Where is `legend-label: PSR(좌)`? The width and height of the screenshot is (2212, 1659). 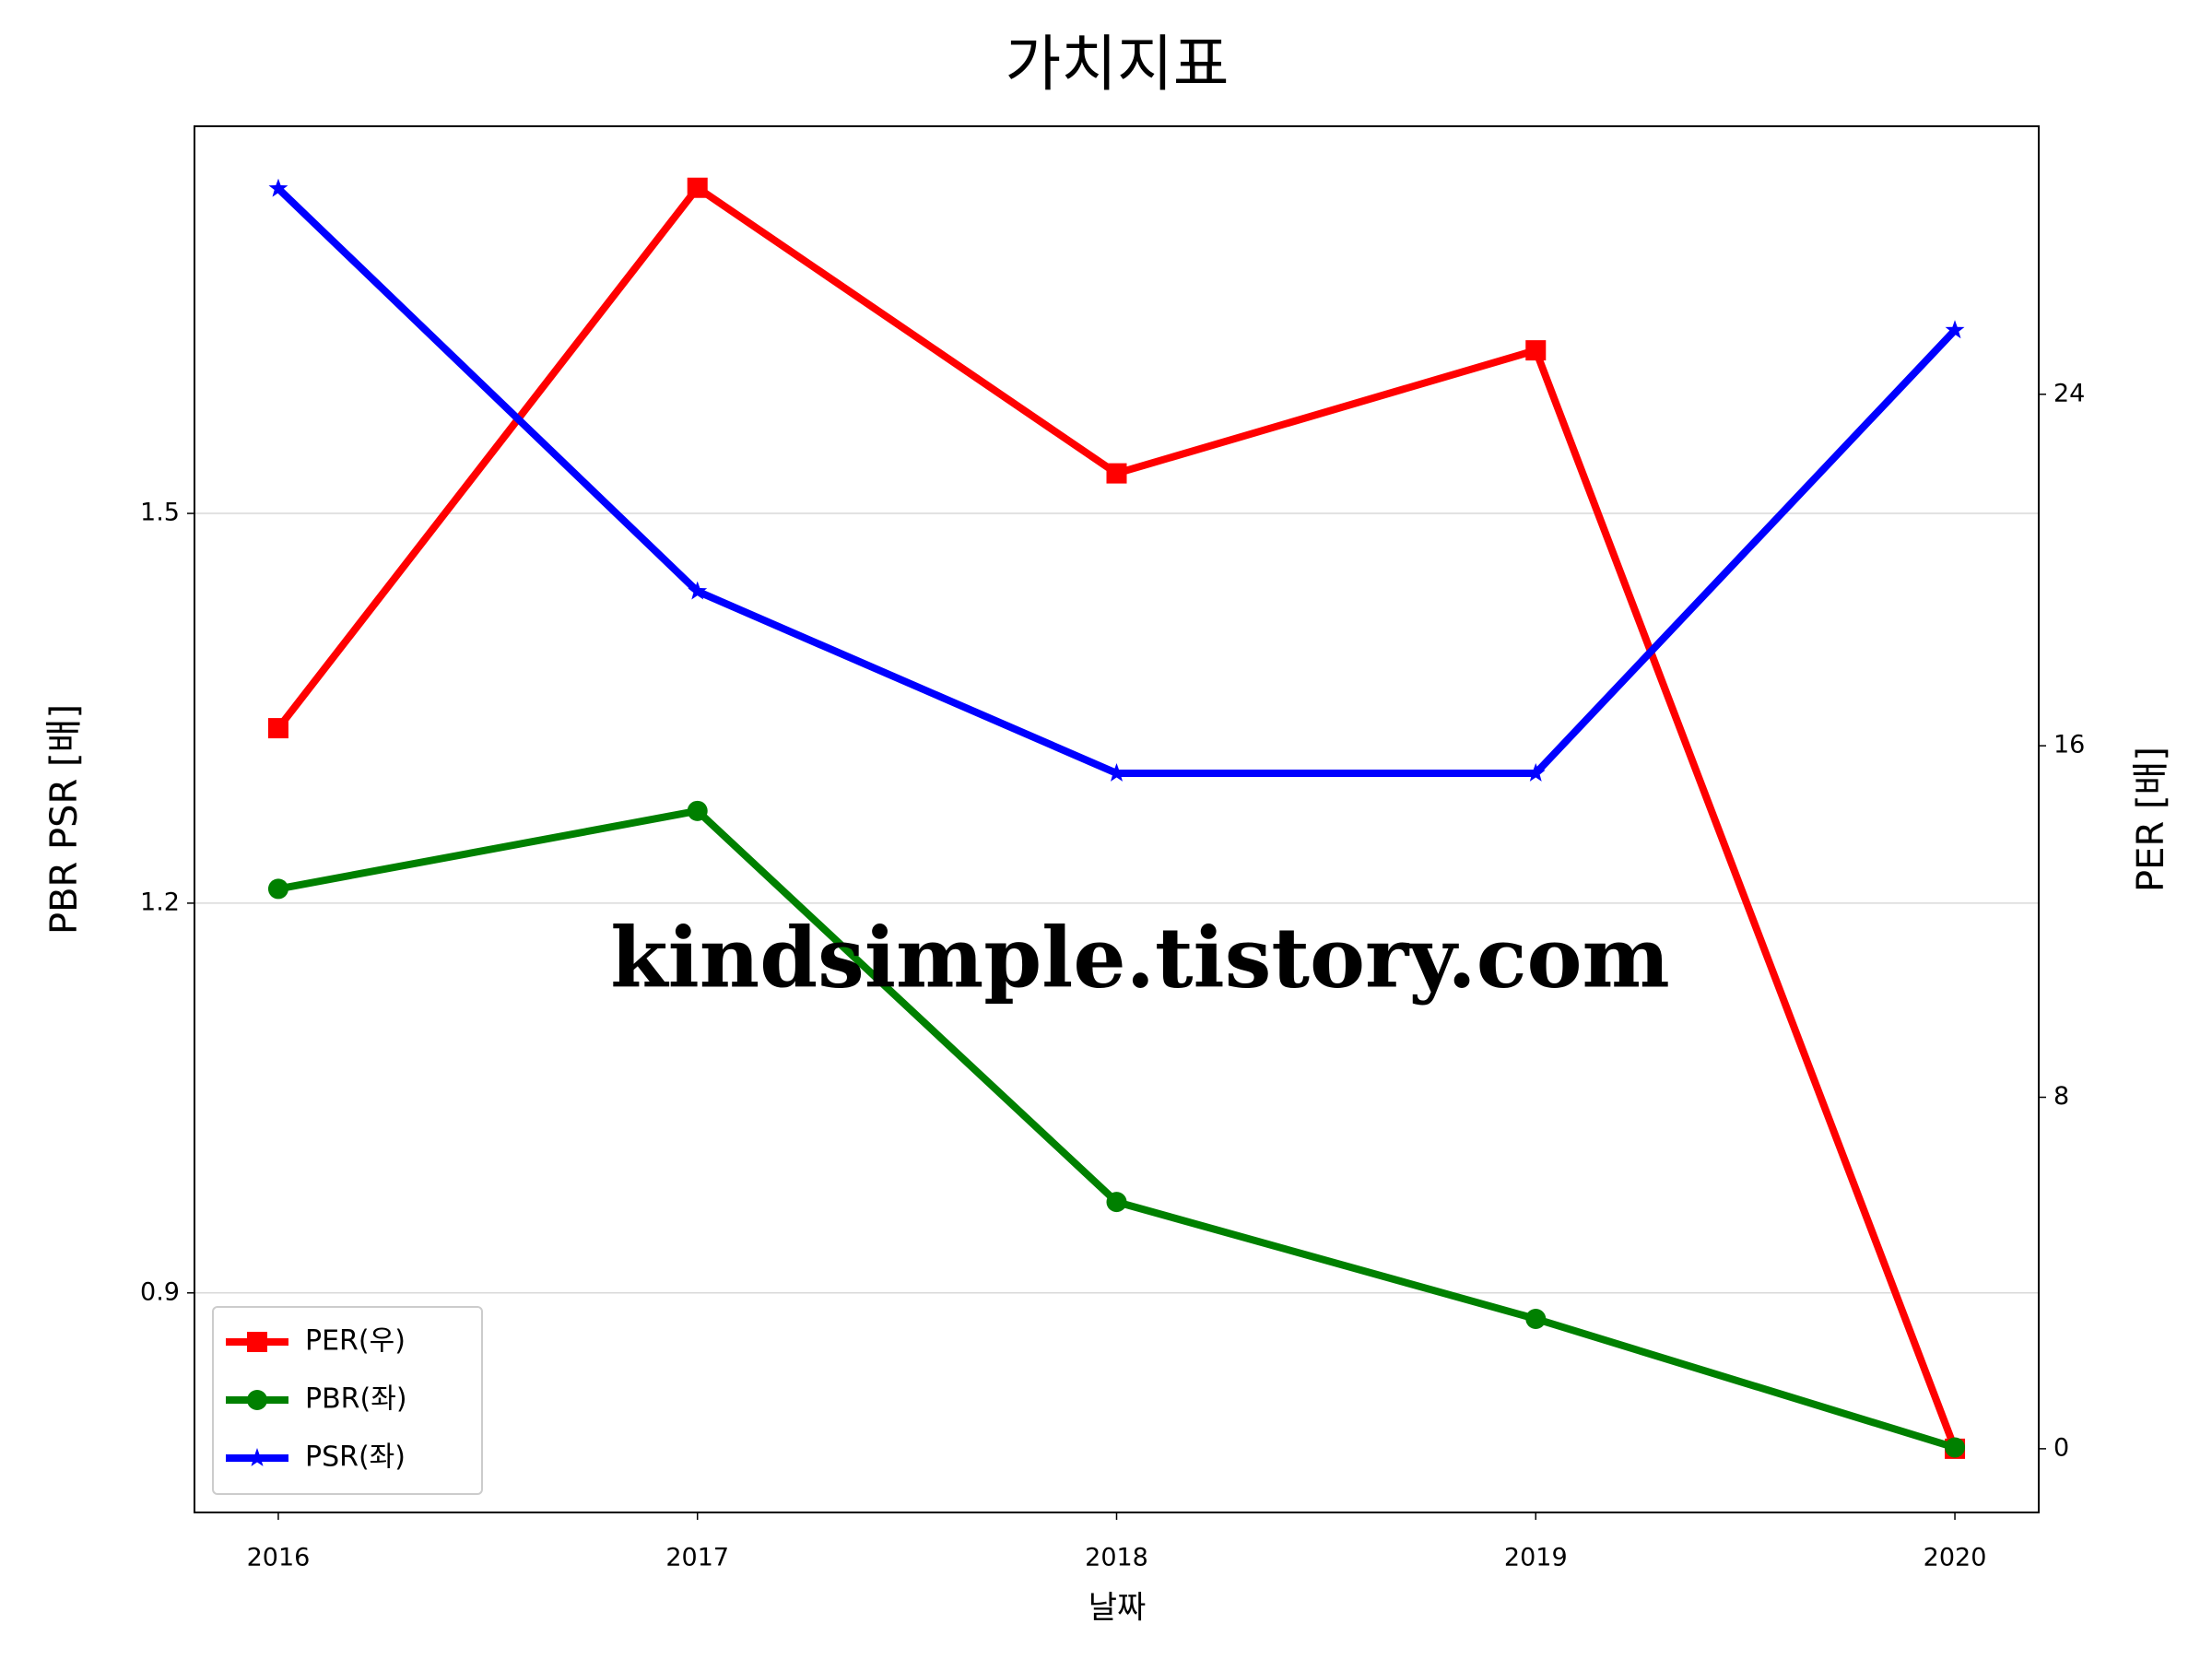
legend-label: PSR(좌) is located at coordinates (355, 1457).